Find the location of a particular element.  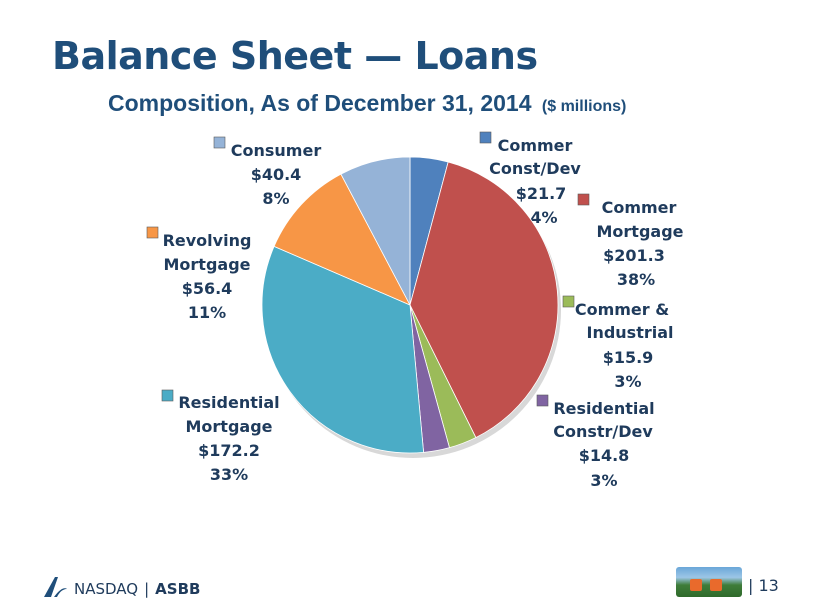

slice-name-label: Revolving is located at coordinates (207, 240).